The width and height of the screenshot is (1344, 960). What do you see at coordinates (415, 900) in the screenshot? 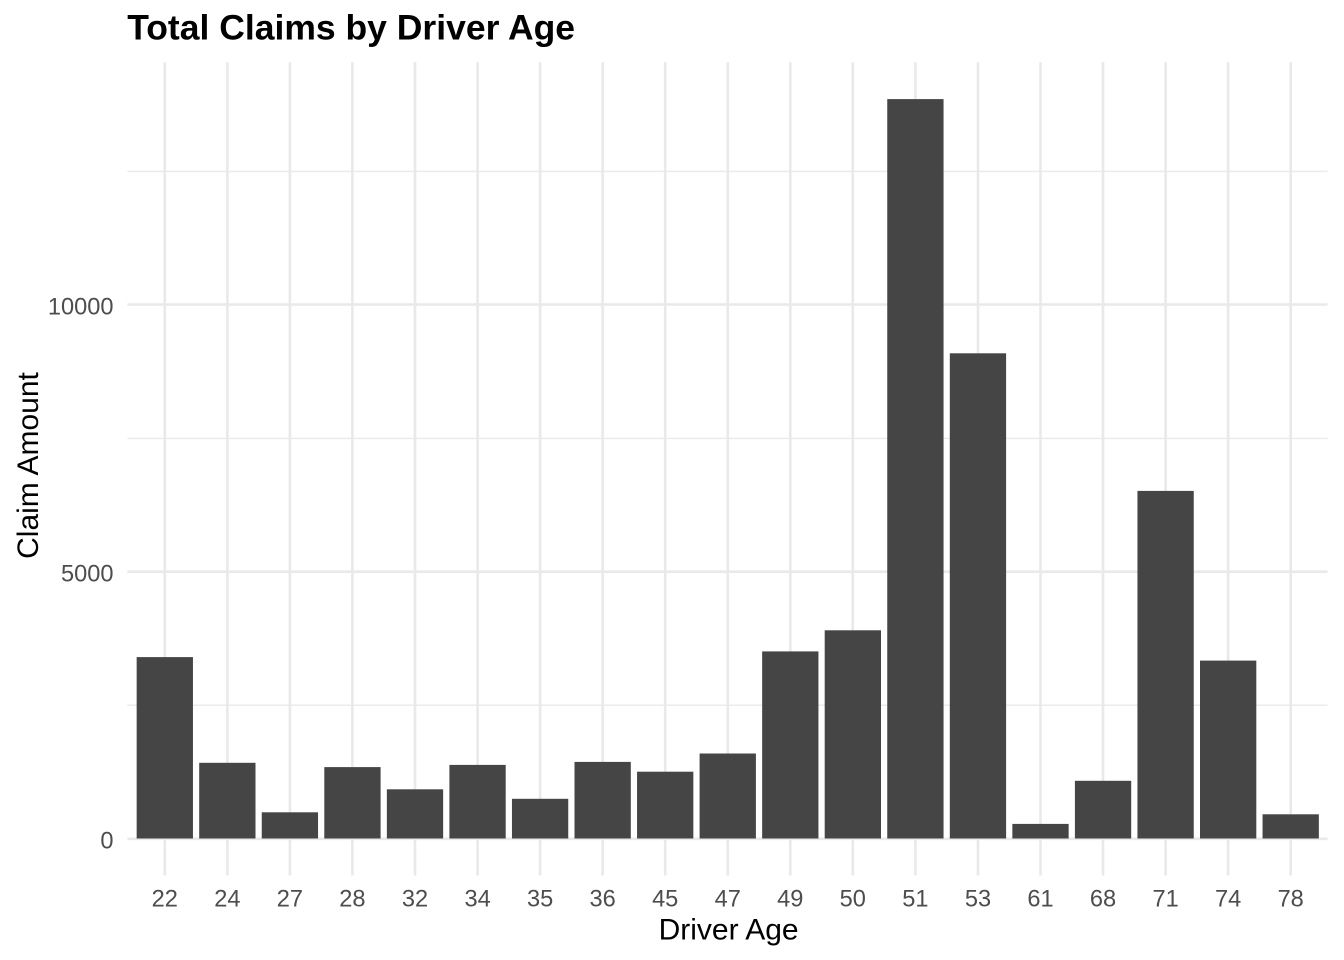
I see `svg-text: 32` at bounding box center [415, 900].